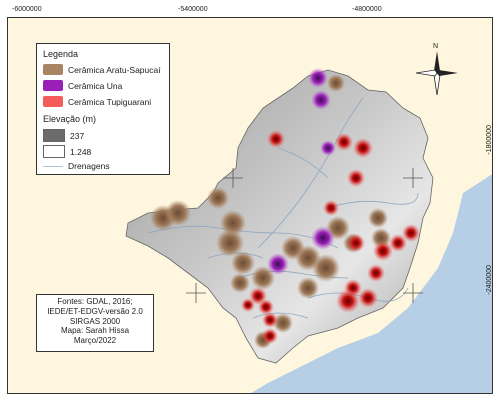 The image size is (500, 400). I want to click on legend-title: Legenda, so click(61, 54).